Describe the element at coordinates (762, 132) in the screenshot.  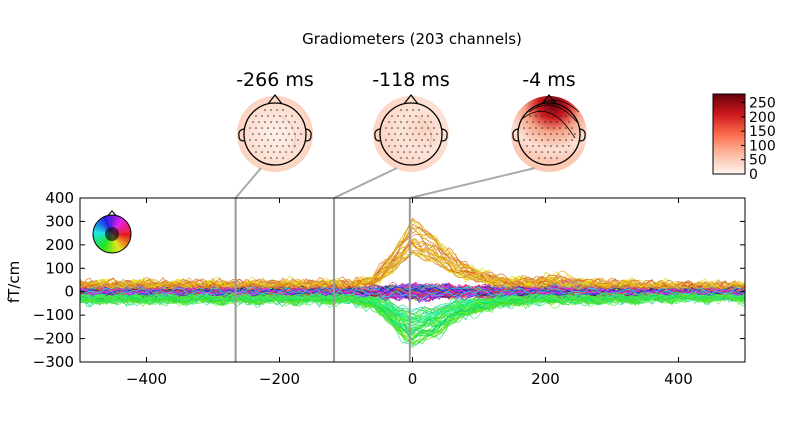
I see `colorbar-tick-label: 150` at that location.